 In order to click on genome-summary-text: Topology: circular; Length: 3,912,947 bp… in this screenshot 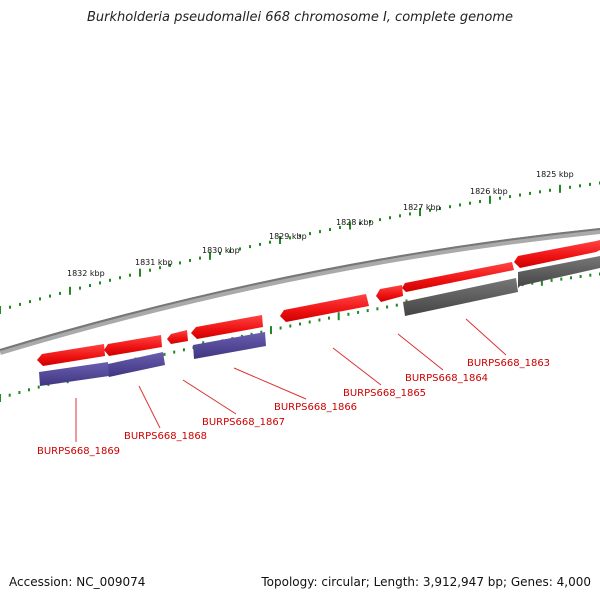, I will do `click(426, 582)`.